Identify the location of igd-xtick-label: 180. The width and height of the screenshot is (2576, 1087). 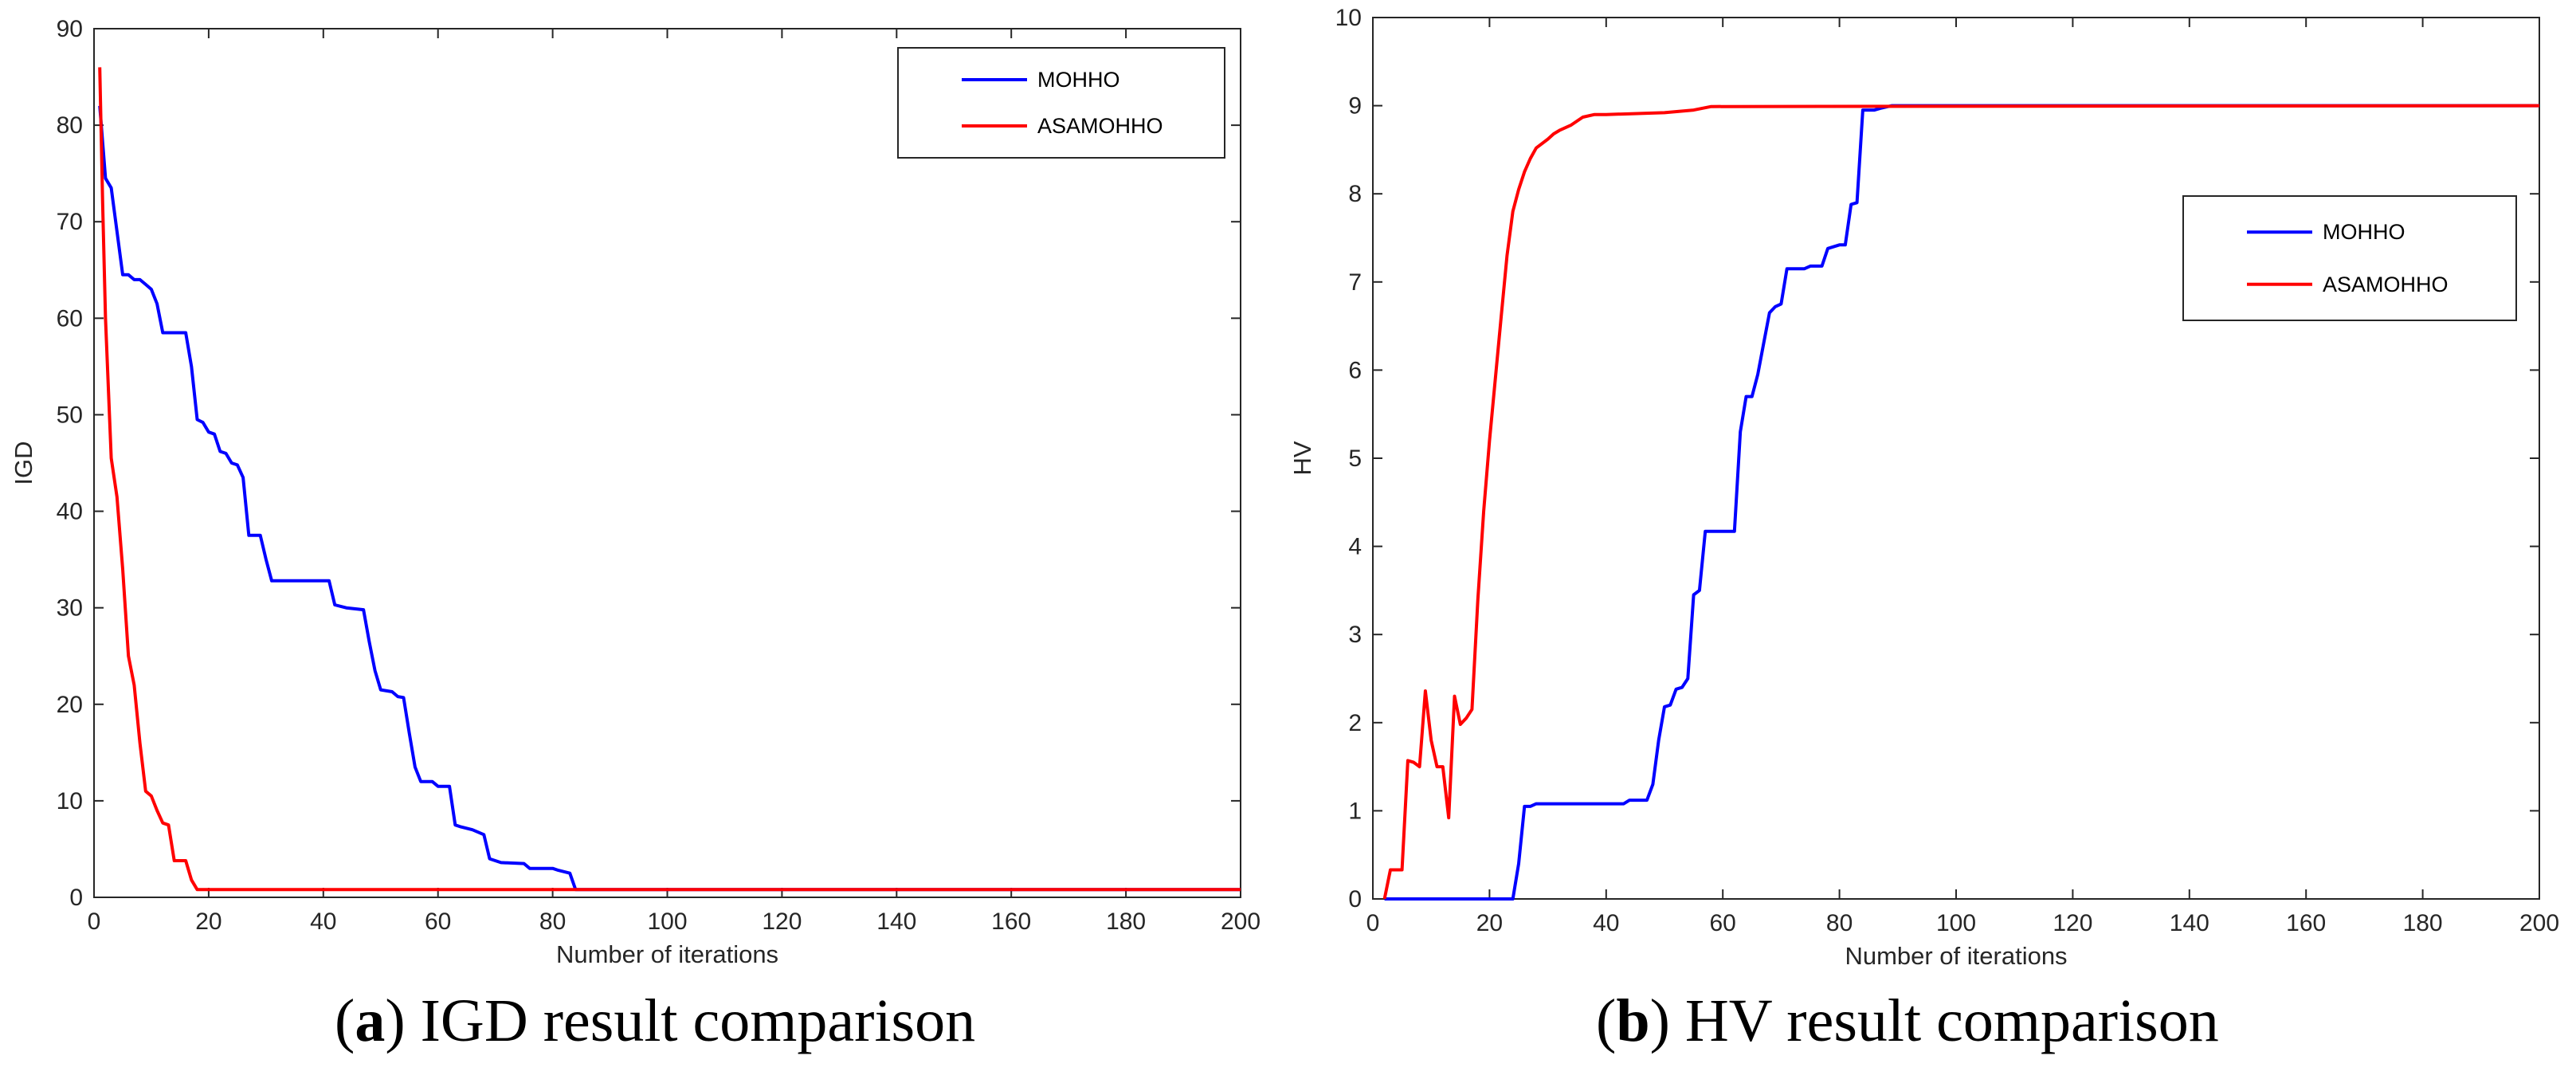
(1126, 921).